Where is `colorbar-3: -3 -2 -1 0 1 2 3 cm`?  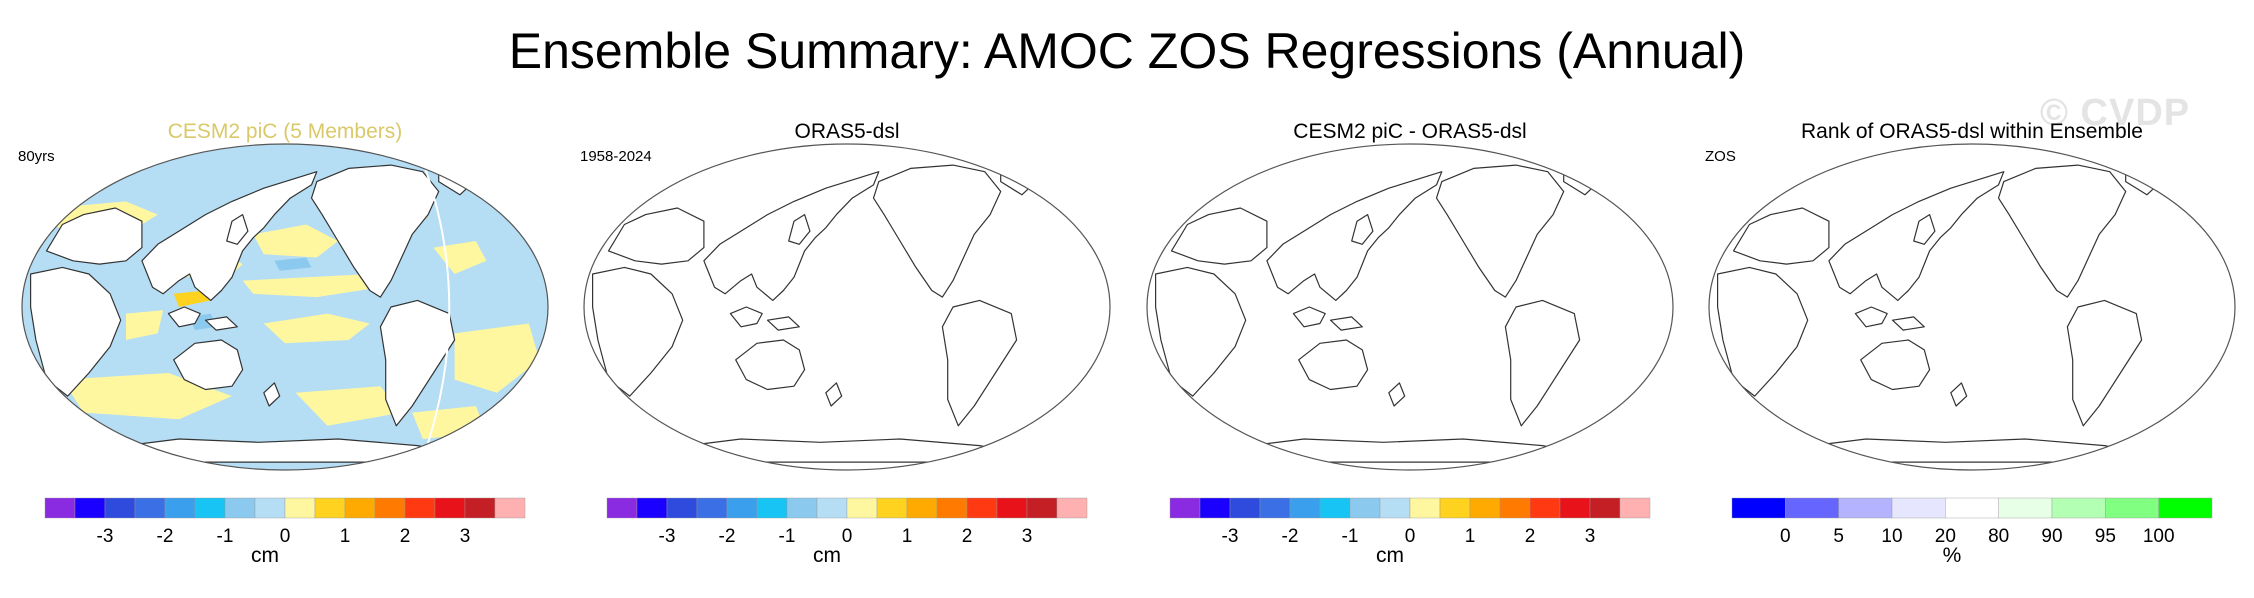 colorbar-3: -3 -2 -1 0 1 2 3 cm is located at coordinates (1410, 532).